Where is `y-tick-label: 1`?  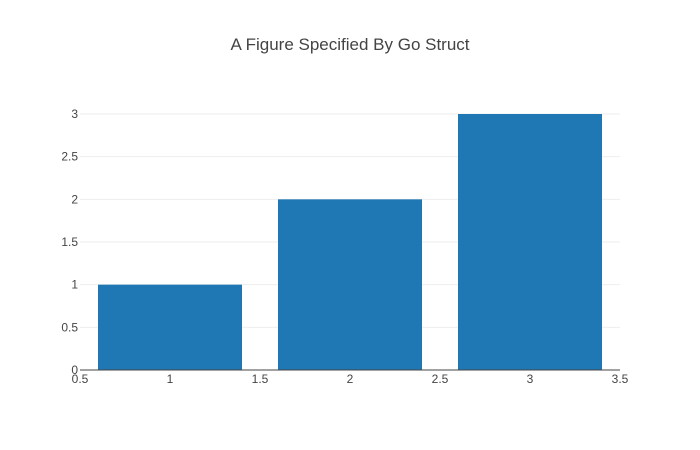
y-tick-label: 1 is located at coordinates (74, 285).